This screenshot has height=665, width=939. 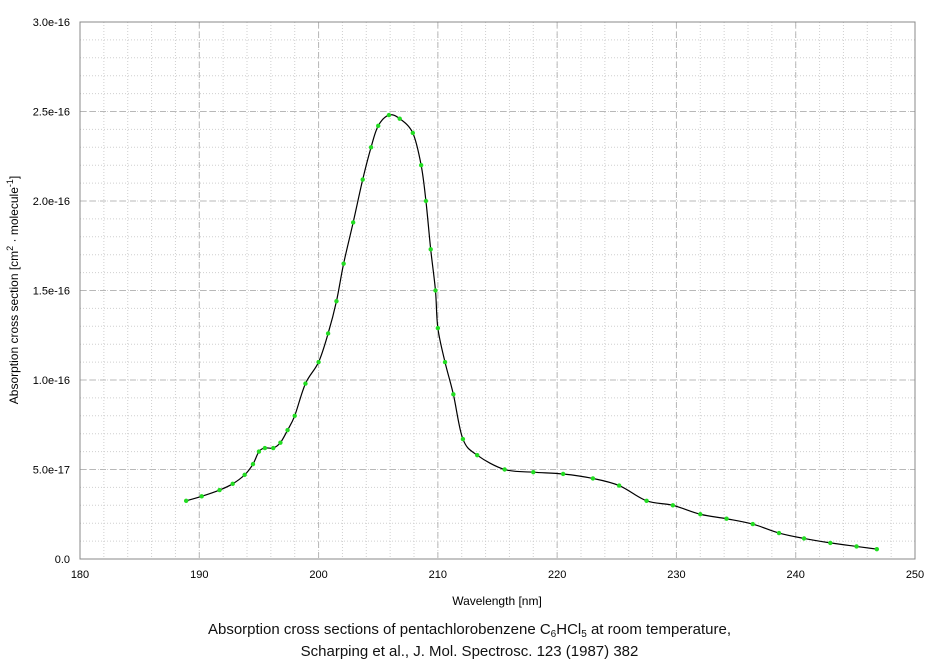 I want to click on y-tick-label: 1.5e-16, so click(x=51, y=292).